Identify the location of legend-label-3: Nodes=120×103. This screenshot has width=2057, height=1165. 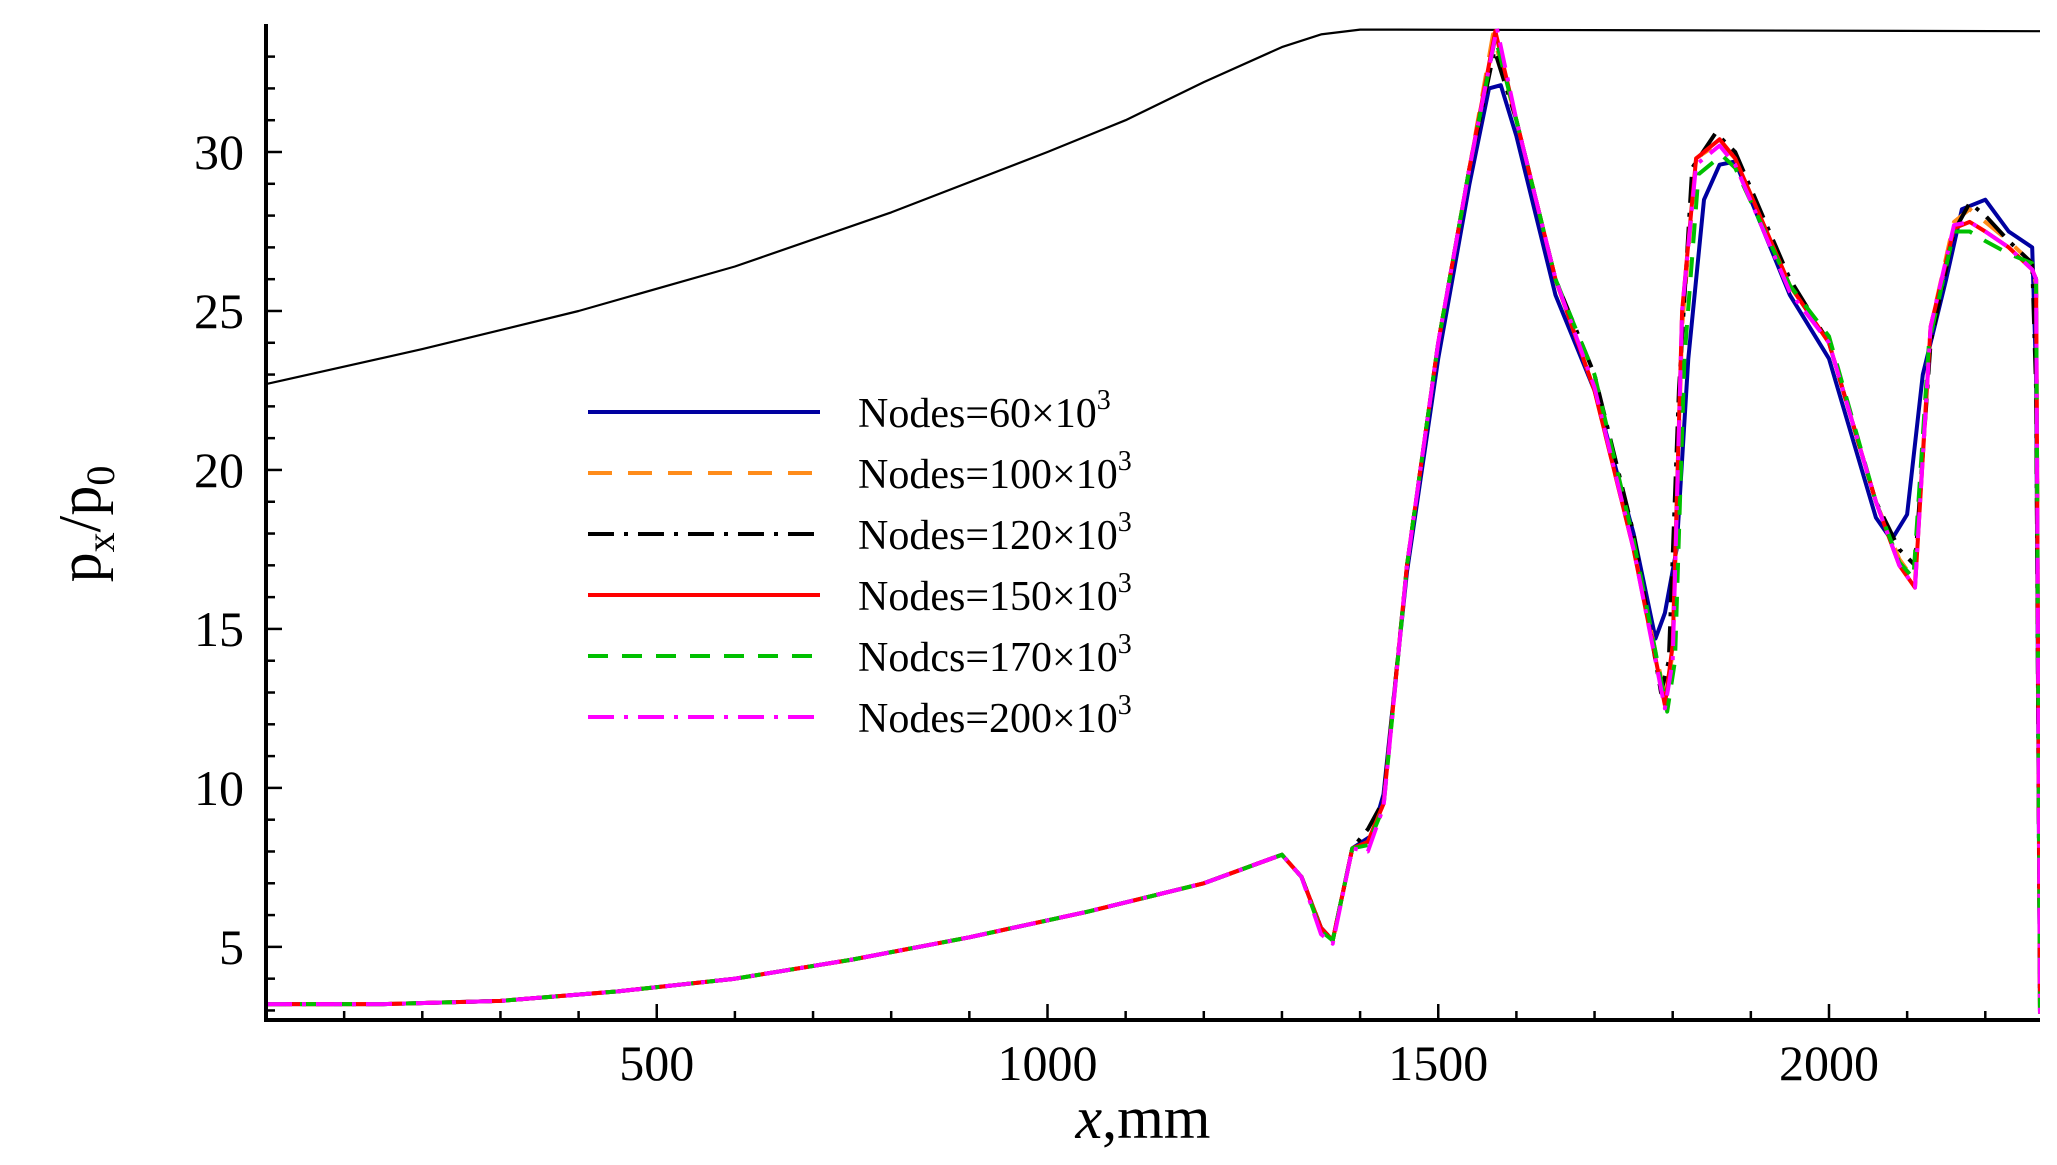
(995, 533).